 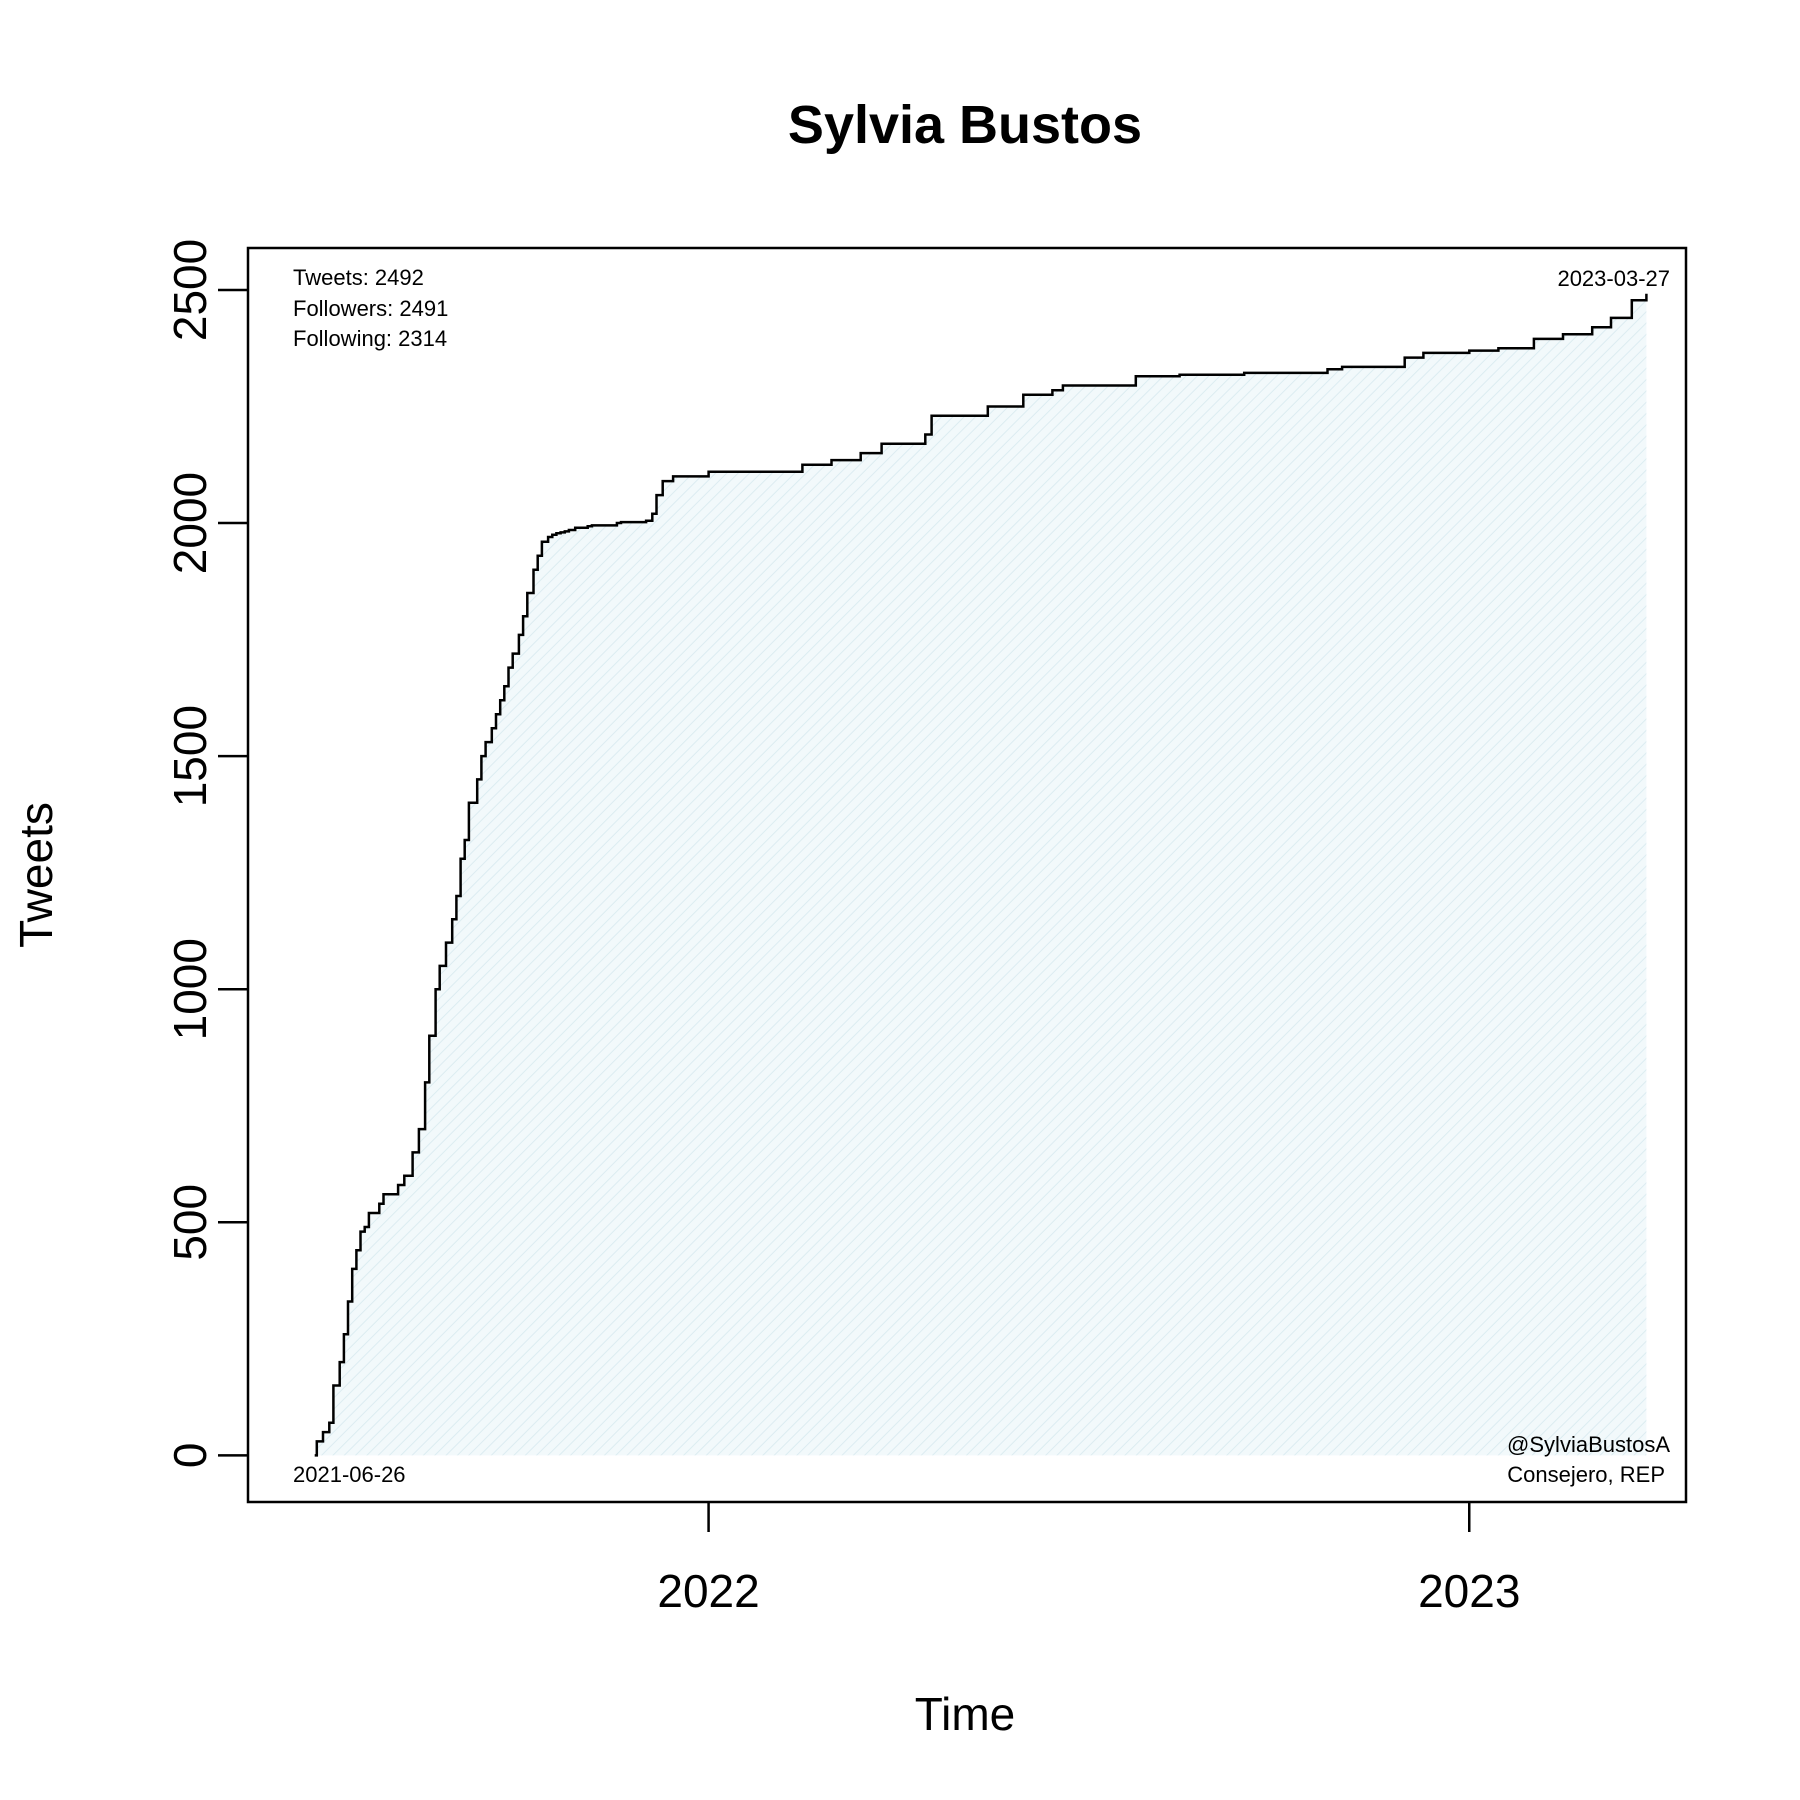 What do you see at coordinates (36, 875) in the screenshot?
I see `y-axis-label: Tweets` at bounding box center [36, 875].